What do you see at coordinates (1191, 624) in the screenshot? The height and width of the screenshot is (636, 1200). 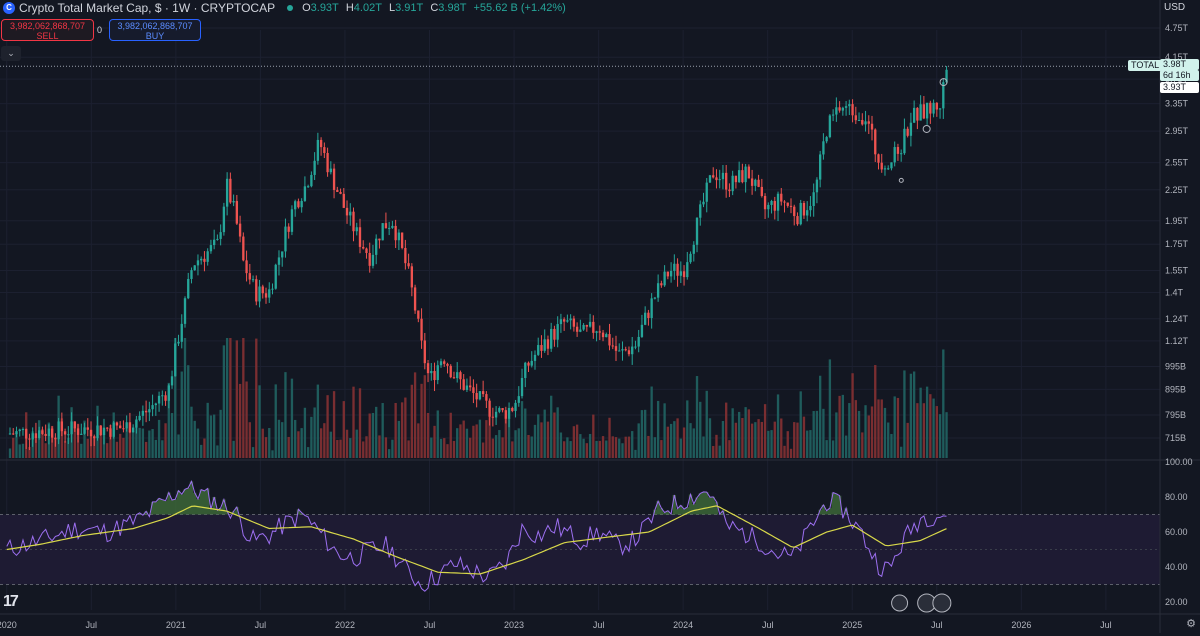 I see `settings-gear-icon: ⚙` at bounding box center [1191, 624].